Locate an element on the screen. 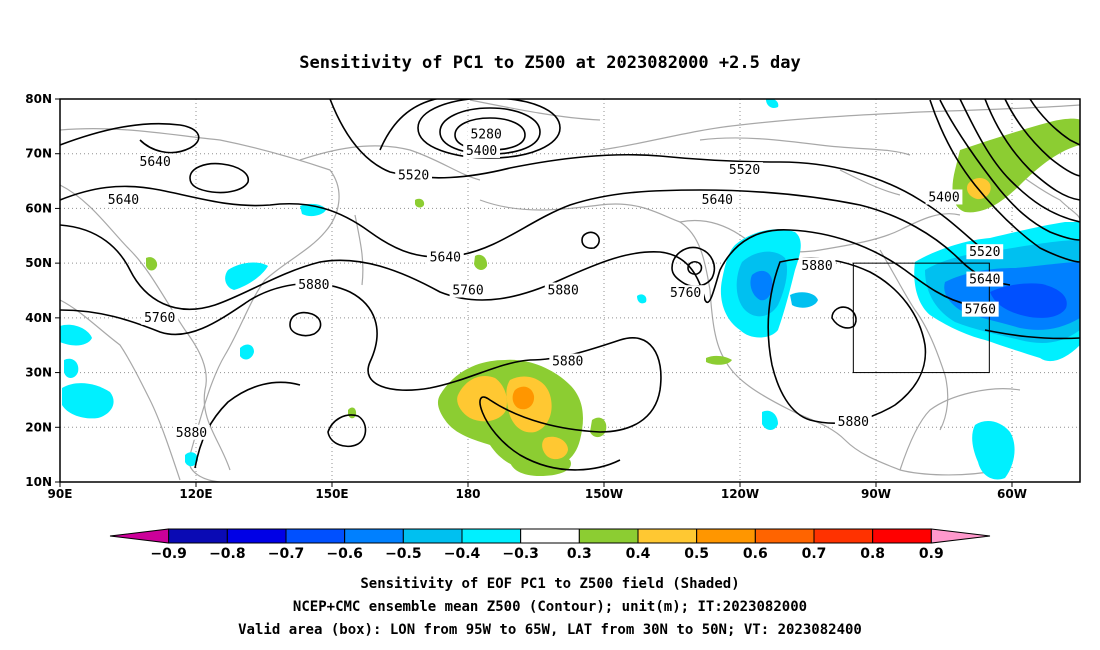 The height and width of the screenshot is (650, 1100). orange-patch-pacific is located at coordinates (523, 398).